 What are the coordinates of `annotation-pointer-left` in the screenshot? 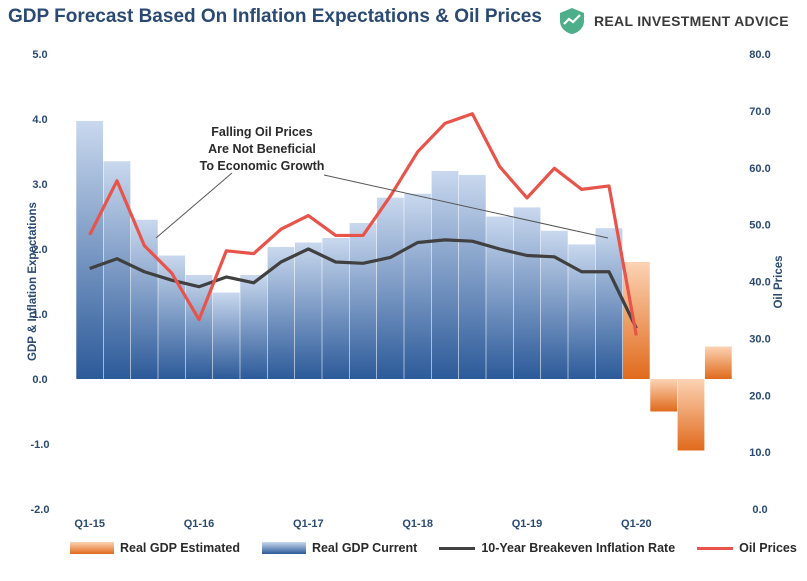 It's located at (194, 205).